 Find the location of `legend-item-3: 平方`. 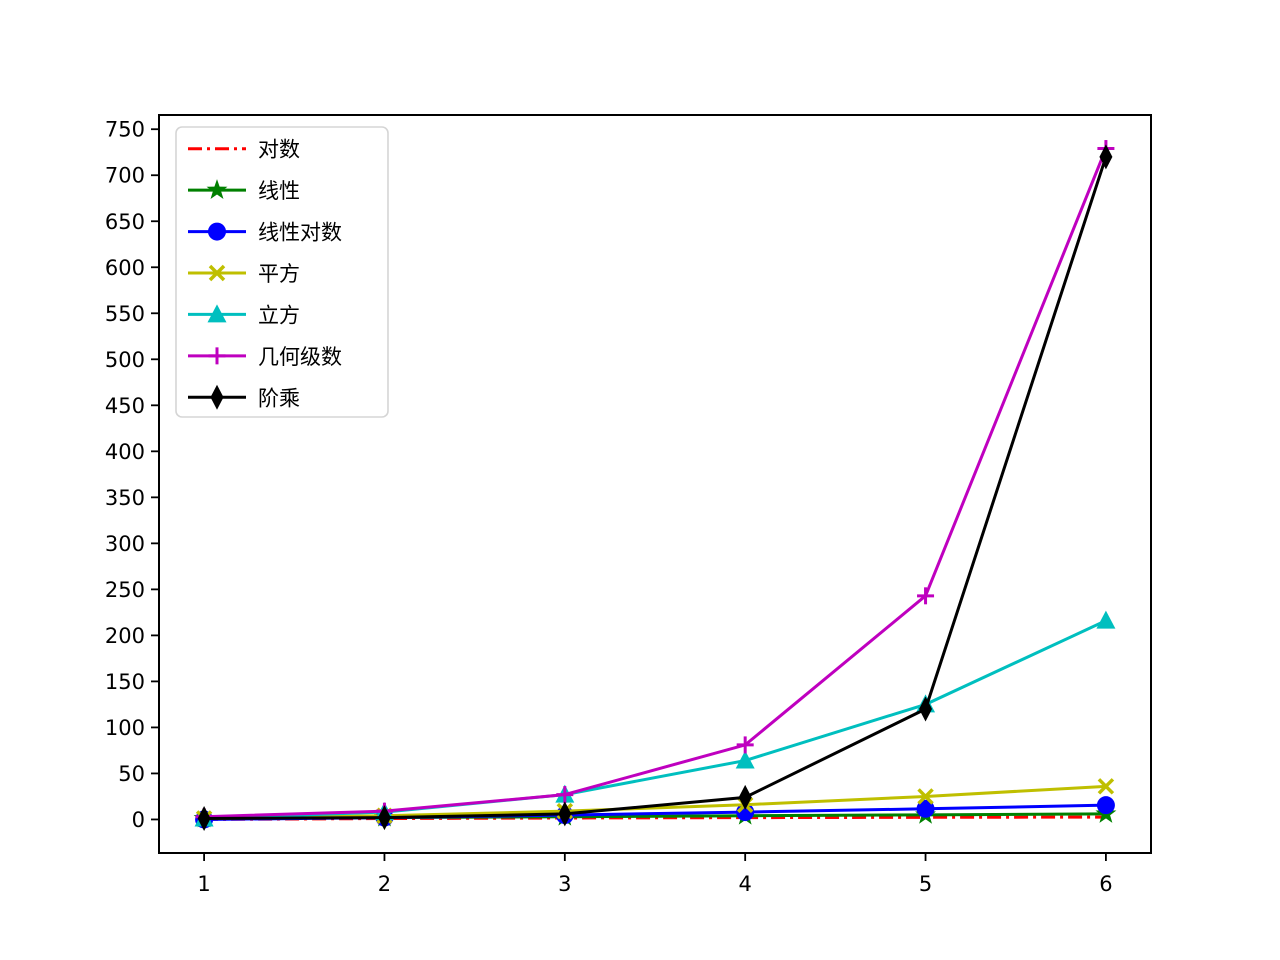

legend-item-3: 平方 is located at coordinates (244, 274).